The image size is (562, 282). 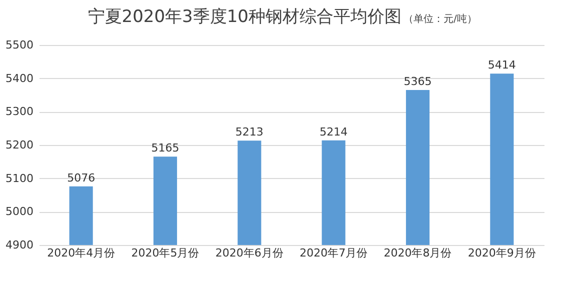 I want to click on y-tick-label: 5200, so click(x=20, y=145).